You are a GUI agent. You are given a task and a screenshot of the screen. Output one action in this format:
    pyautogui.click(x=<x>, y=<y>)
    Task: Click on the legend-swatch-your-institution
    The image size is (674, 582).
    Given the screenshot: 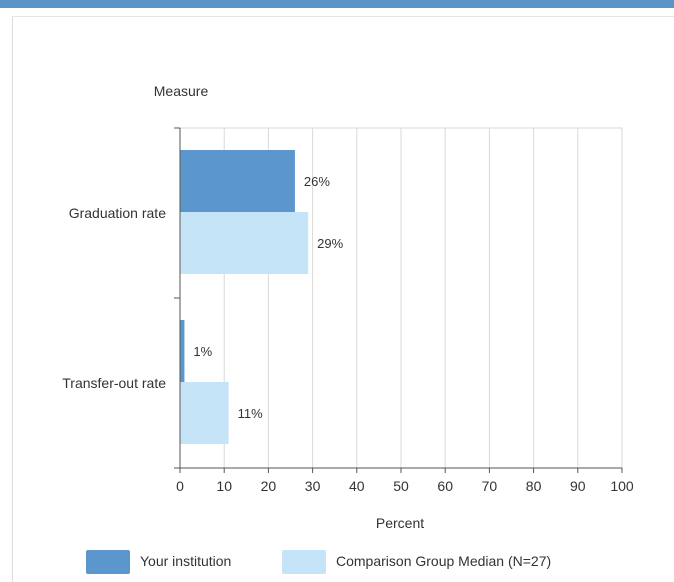 What is the action you would take?
    pyautogui.click(x=108, y=562)
    